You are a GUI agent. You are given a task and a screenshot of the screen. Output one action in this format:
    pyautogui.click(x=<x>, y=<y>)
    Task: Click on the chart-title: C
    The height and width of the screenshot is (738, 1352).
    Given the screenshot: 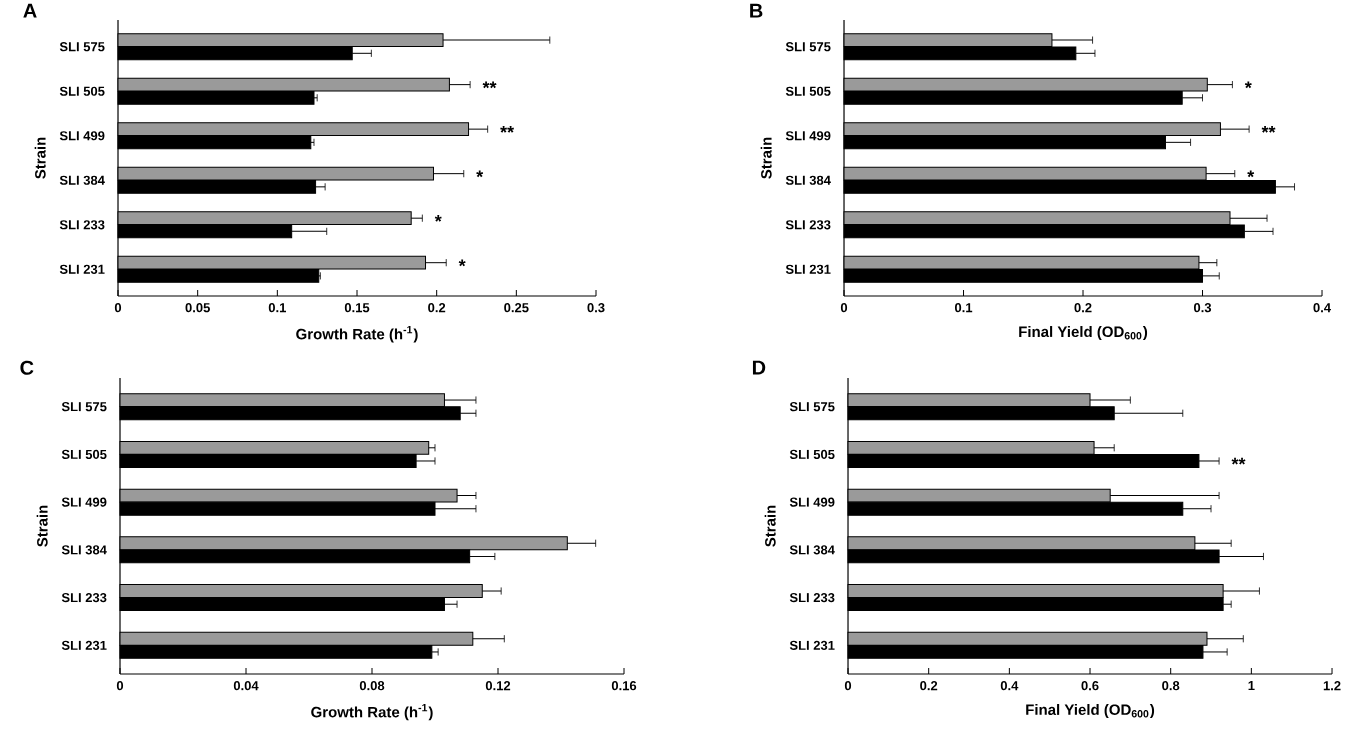 What is the action you would take?
    pyautogui.click(x=27, y=367)
    